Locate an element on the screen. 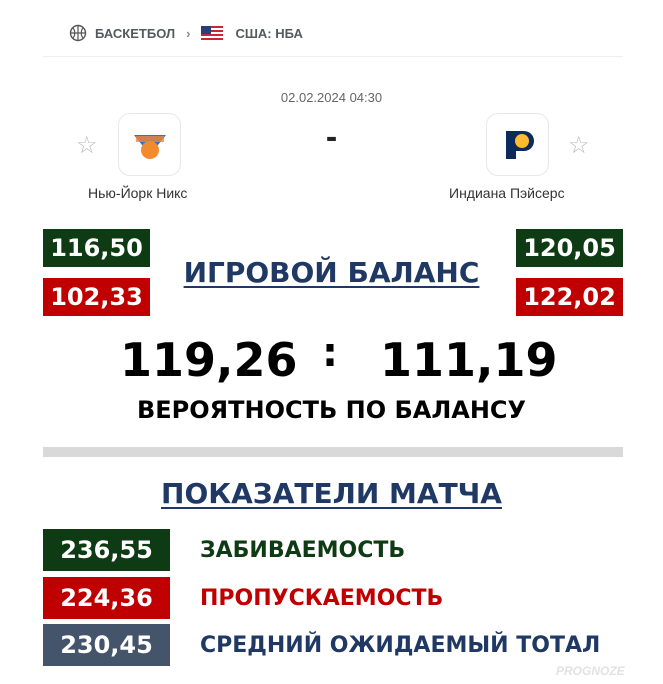 The width and height of the screenshot is (663, 684). balance-title: ИГРОВОЙ БАЛАНС is located at coordinates (331, 272).